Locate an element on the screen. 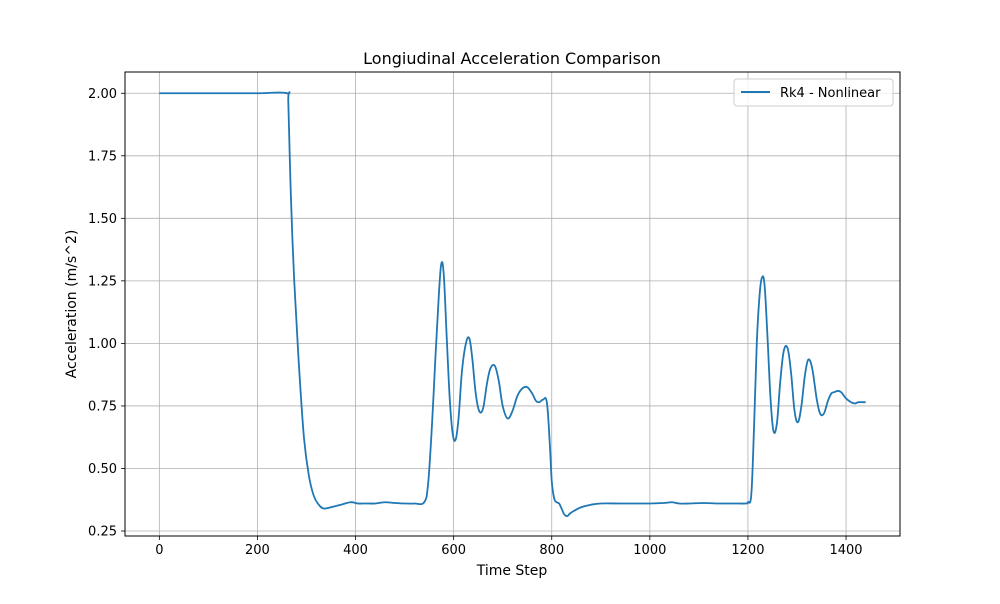  x-tick-label: 1000 is located at coordinates (649, 550).